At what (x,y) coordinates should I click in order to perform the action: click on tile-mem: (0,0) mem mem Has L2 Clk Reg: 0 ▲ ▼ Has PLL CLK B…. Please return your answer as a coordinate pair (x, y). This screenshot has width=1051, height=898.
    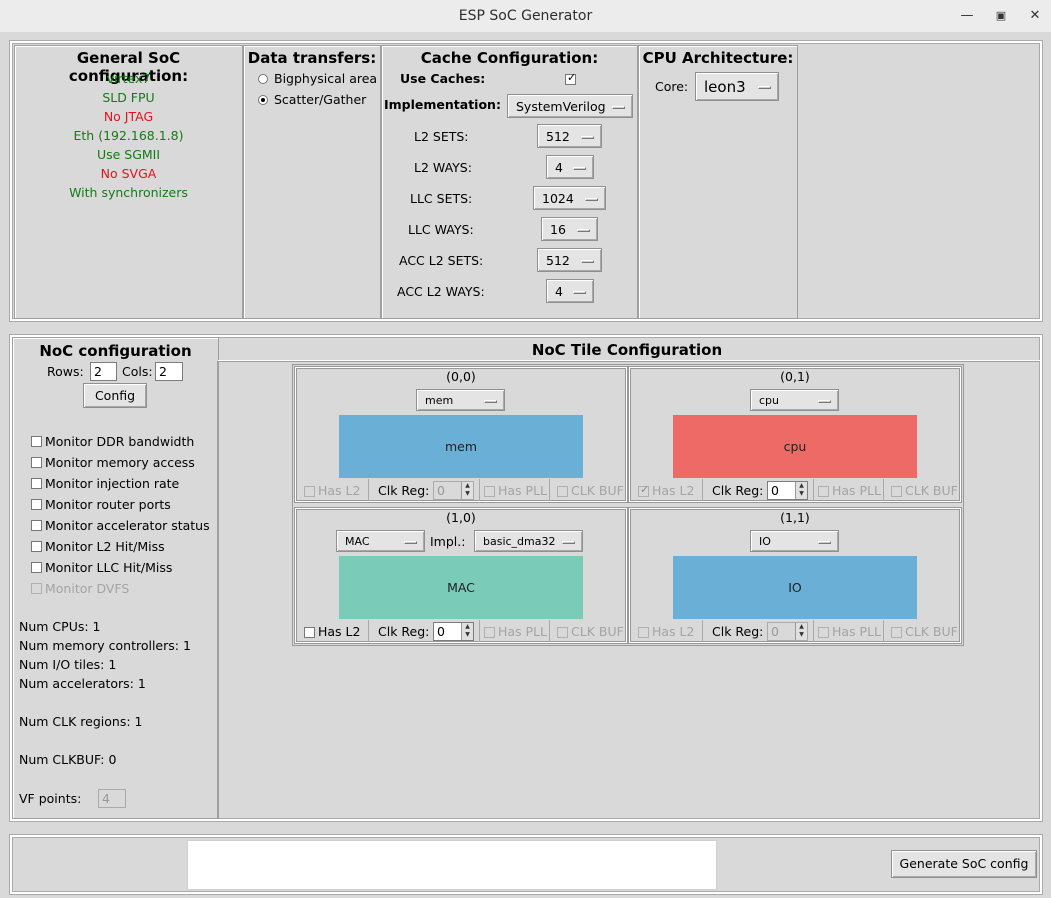
    Looking at the image, I should click on (461, 434).